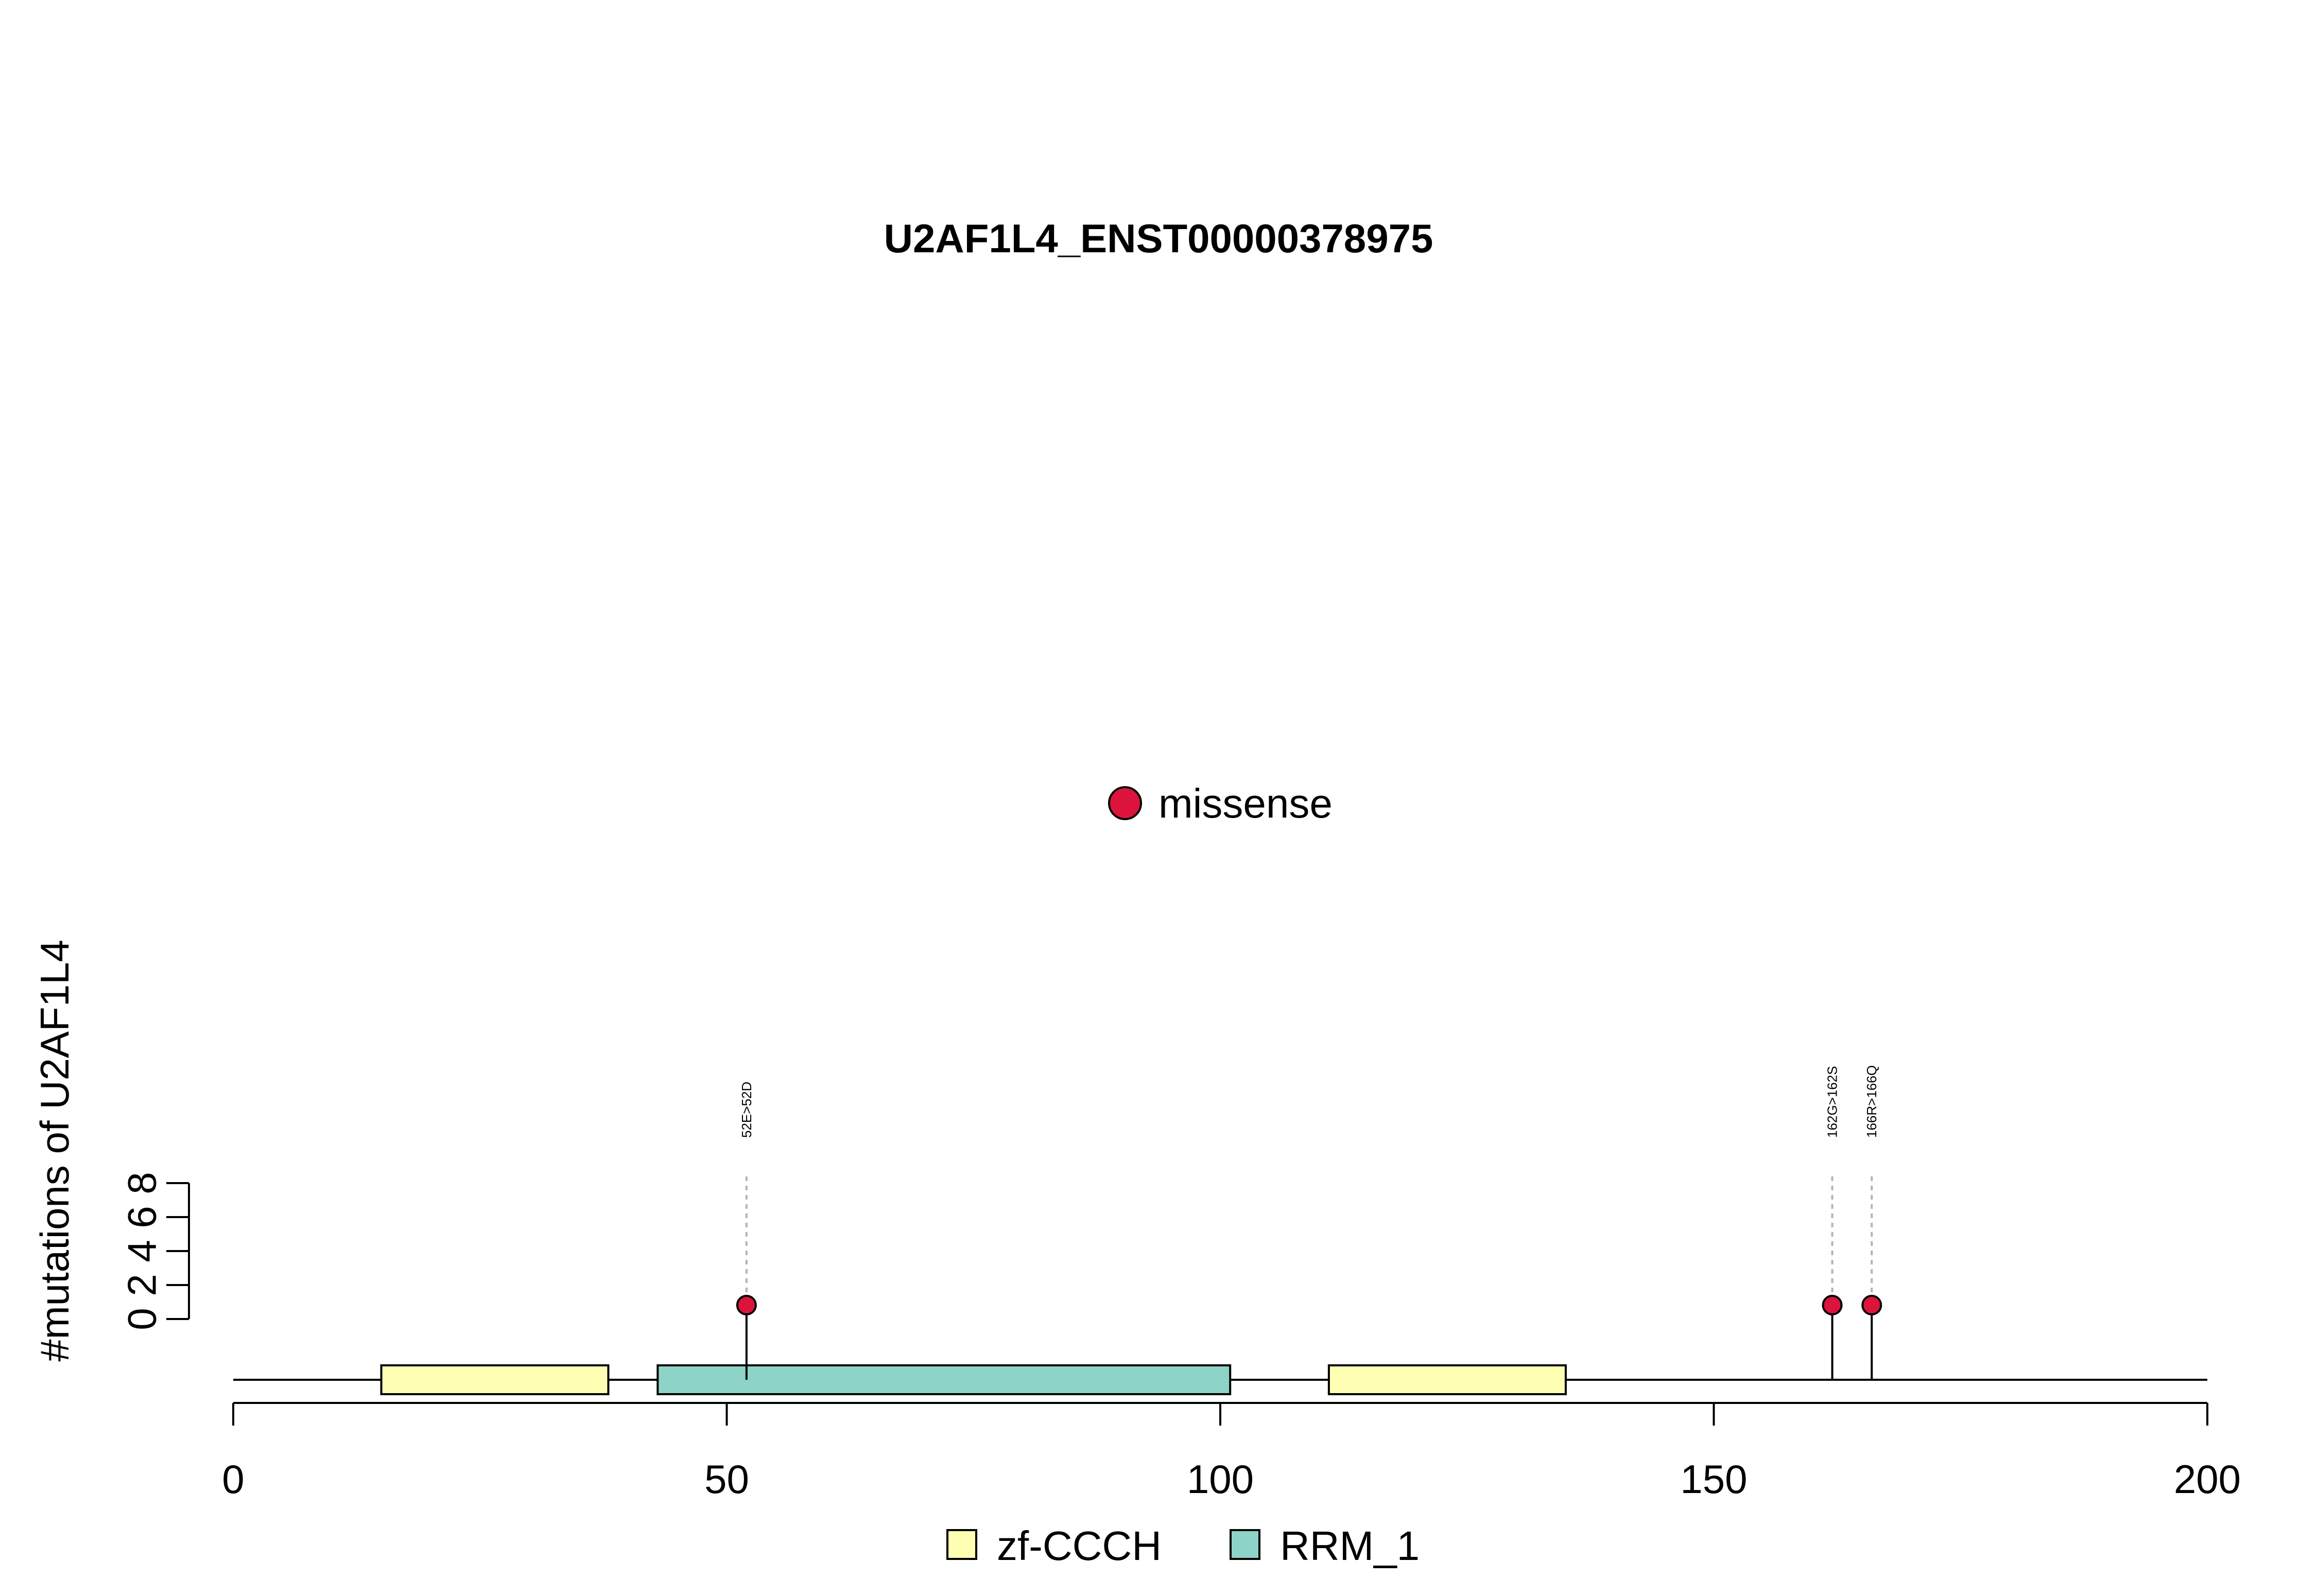 The width and height of the screenshot is (2317, 1596). I want to click on mutation-labels: 52E>52D 162G>162S 166R>166Q, so click(1309, 1101).